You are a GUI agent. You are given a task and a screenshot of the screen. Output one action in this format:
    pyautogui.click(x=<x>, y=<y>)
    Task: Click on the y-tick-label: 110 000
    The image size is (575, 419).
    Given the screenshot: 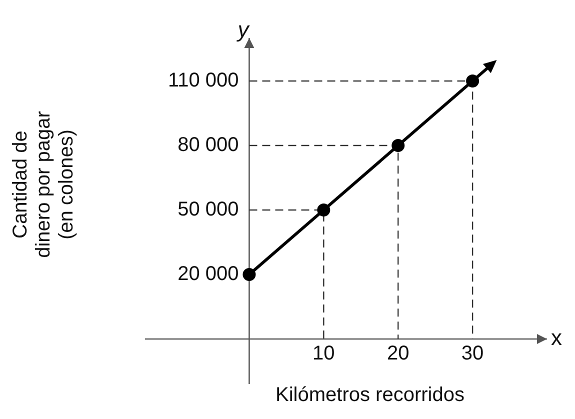 What is the action you would take?
    pyautogui.click(x=203, y=81)
    